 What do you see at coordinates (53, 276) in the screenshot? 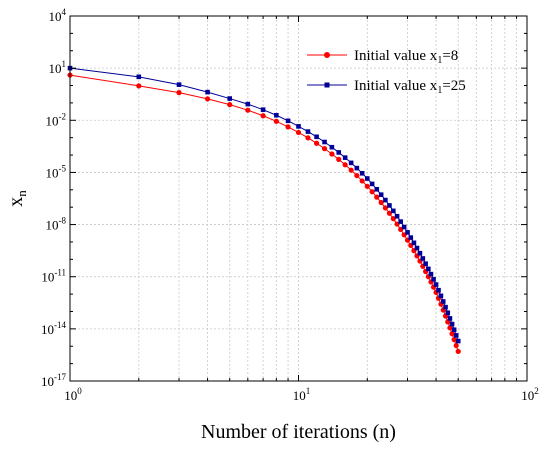
I see `y-tick-label: 10⁻¹¹` at bounding box center [53, 276].